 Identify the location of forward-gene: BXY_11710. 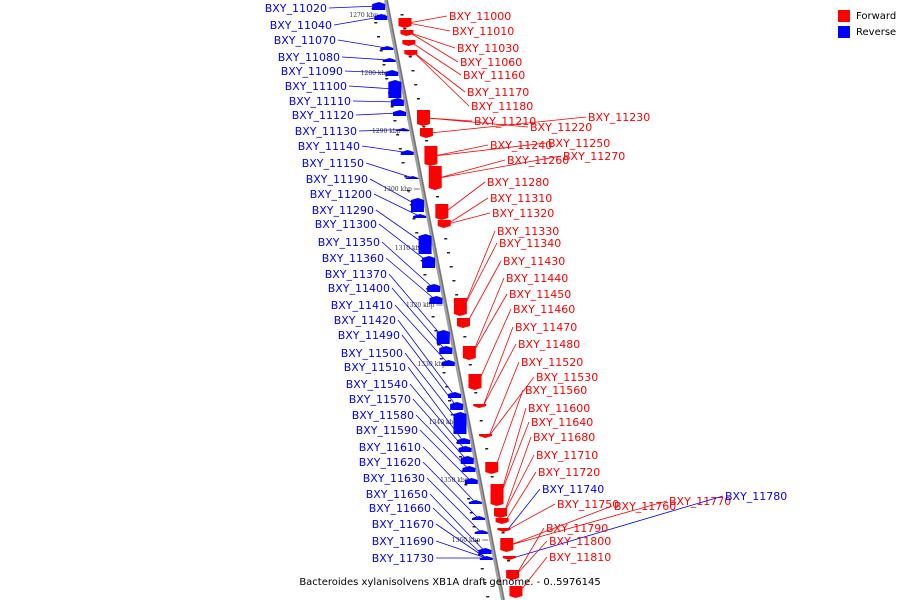
(550, 481).